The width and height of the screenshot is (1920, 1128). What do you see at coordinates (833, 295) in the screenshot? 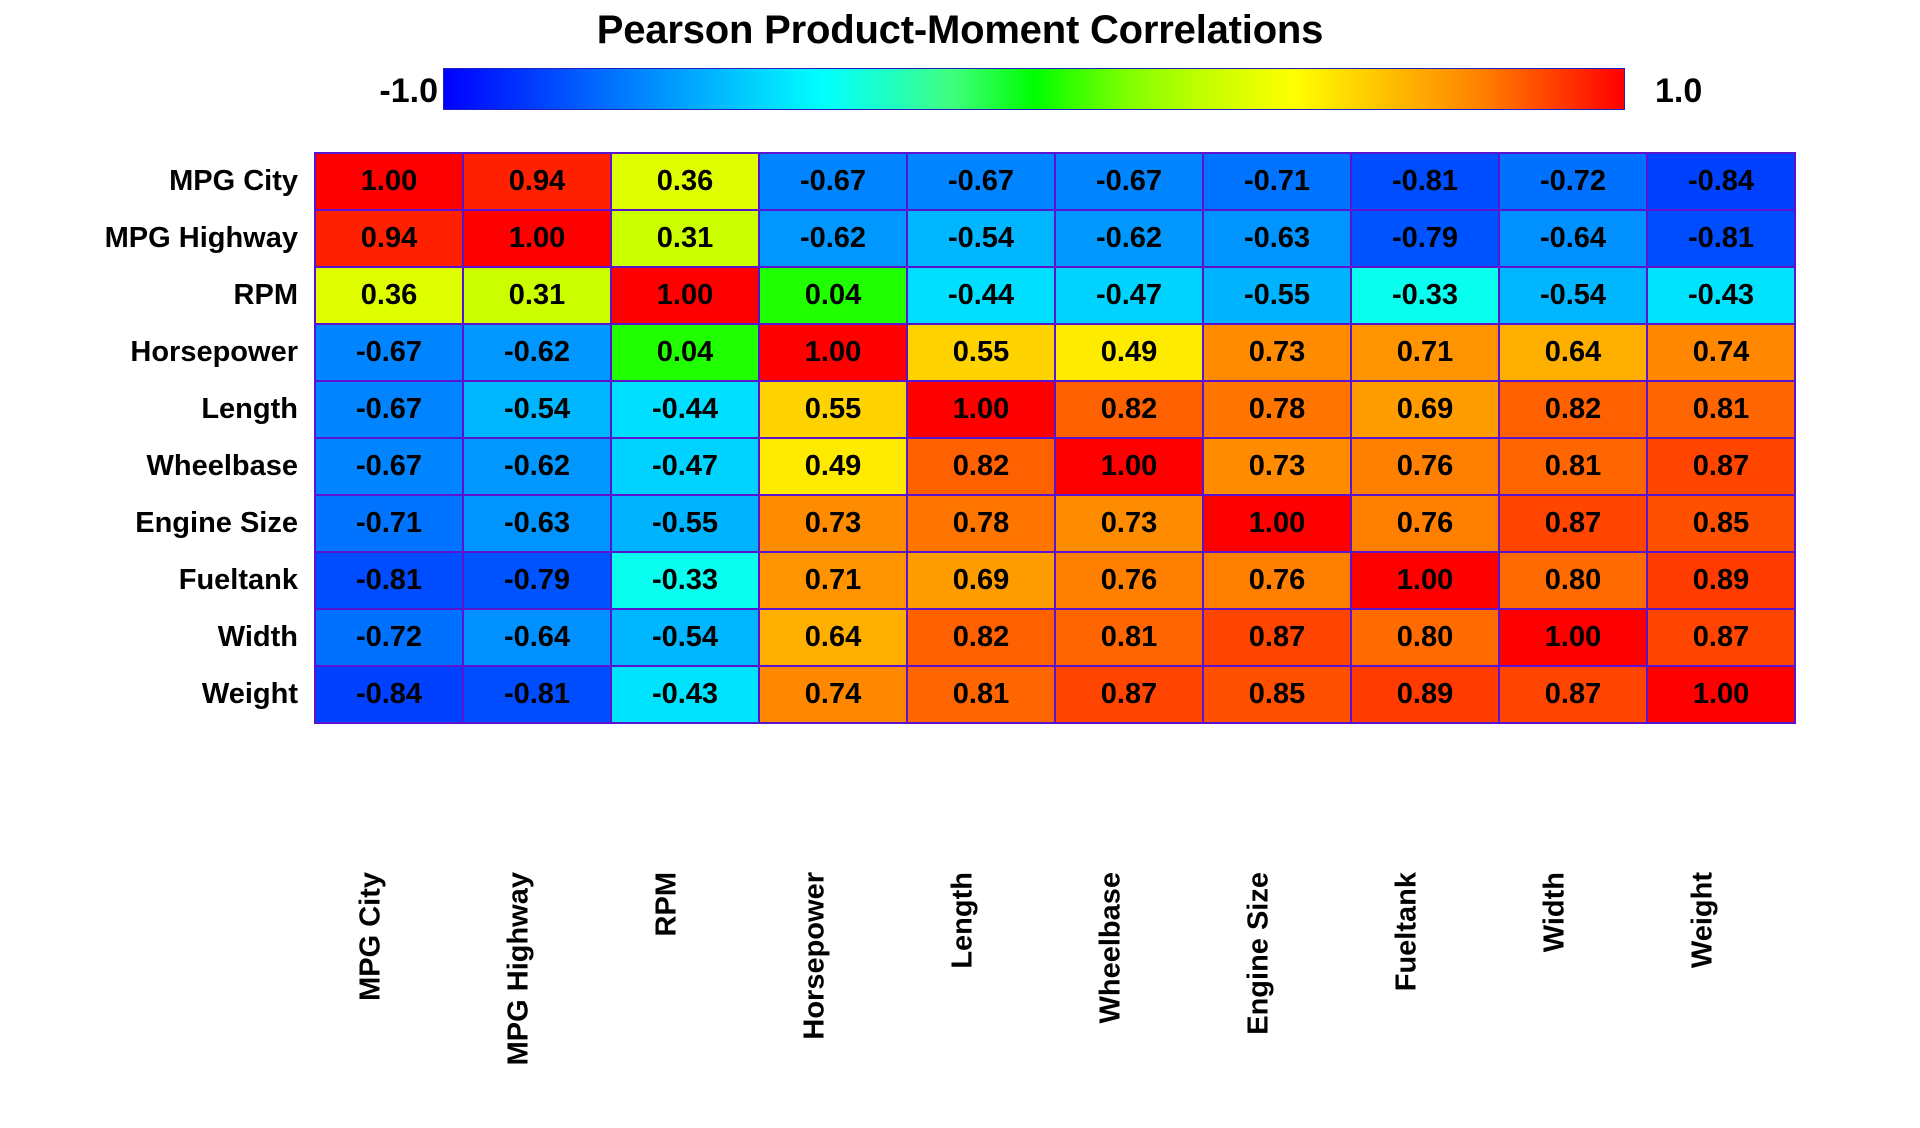
I see `matrix-cell: 0.04` at bounding box center [833, 295].